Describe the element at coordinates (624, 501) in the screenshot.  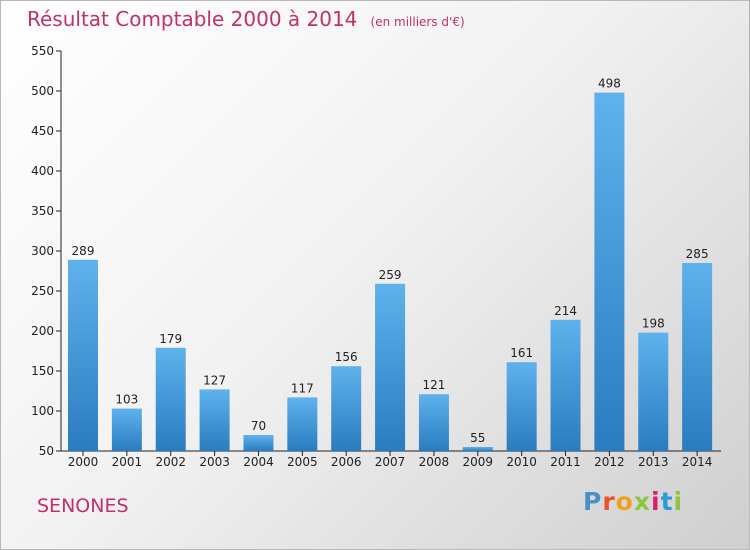
I see `logo-letter: o` at that location.